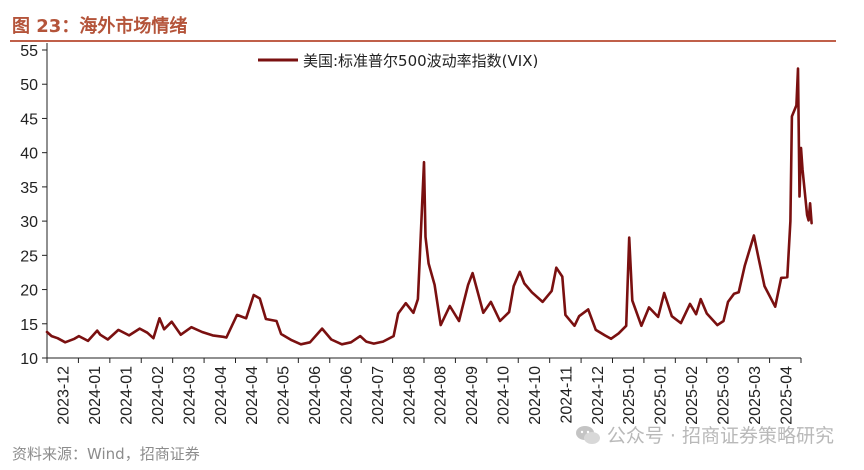 Image resolution: width=864 pixels, height=470 pixels. What do you see at coordinates (472, 395) in the screenshot?
I see `x-tick-label: 2024-09` at bounding box center [472, 395].